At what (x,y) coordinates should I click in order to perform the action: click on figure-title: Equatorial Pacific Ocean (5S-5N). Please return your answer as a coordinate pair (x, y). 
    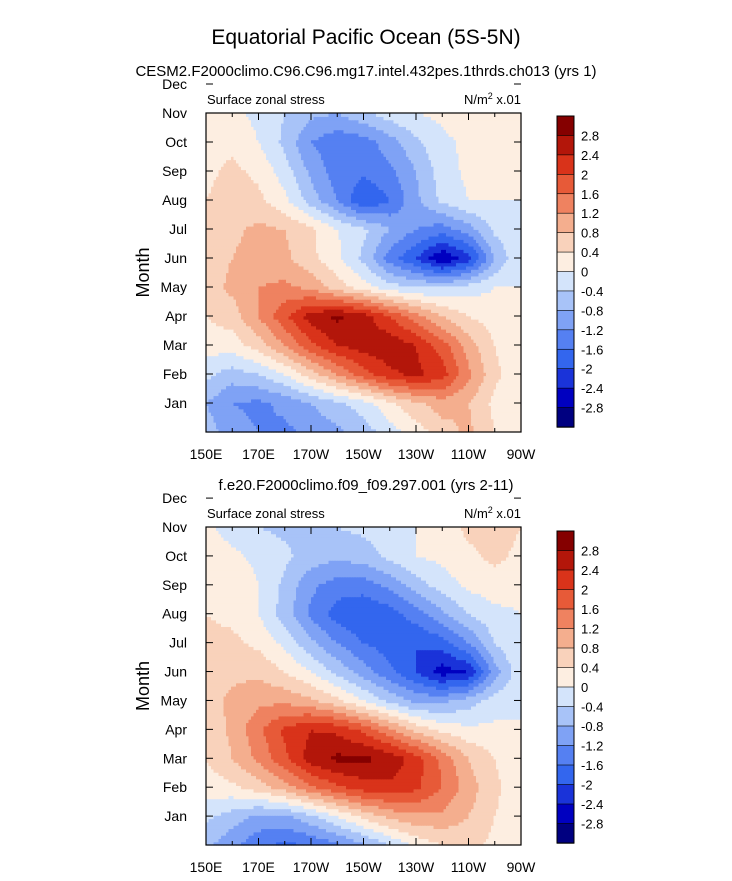
    Looking at the image, I should click on (365, 37).